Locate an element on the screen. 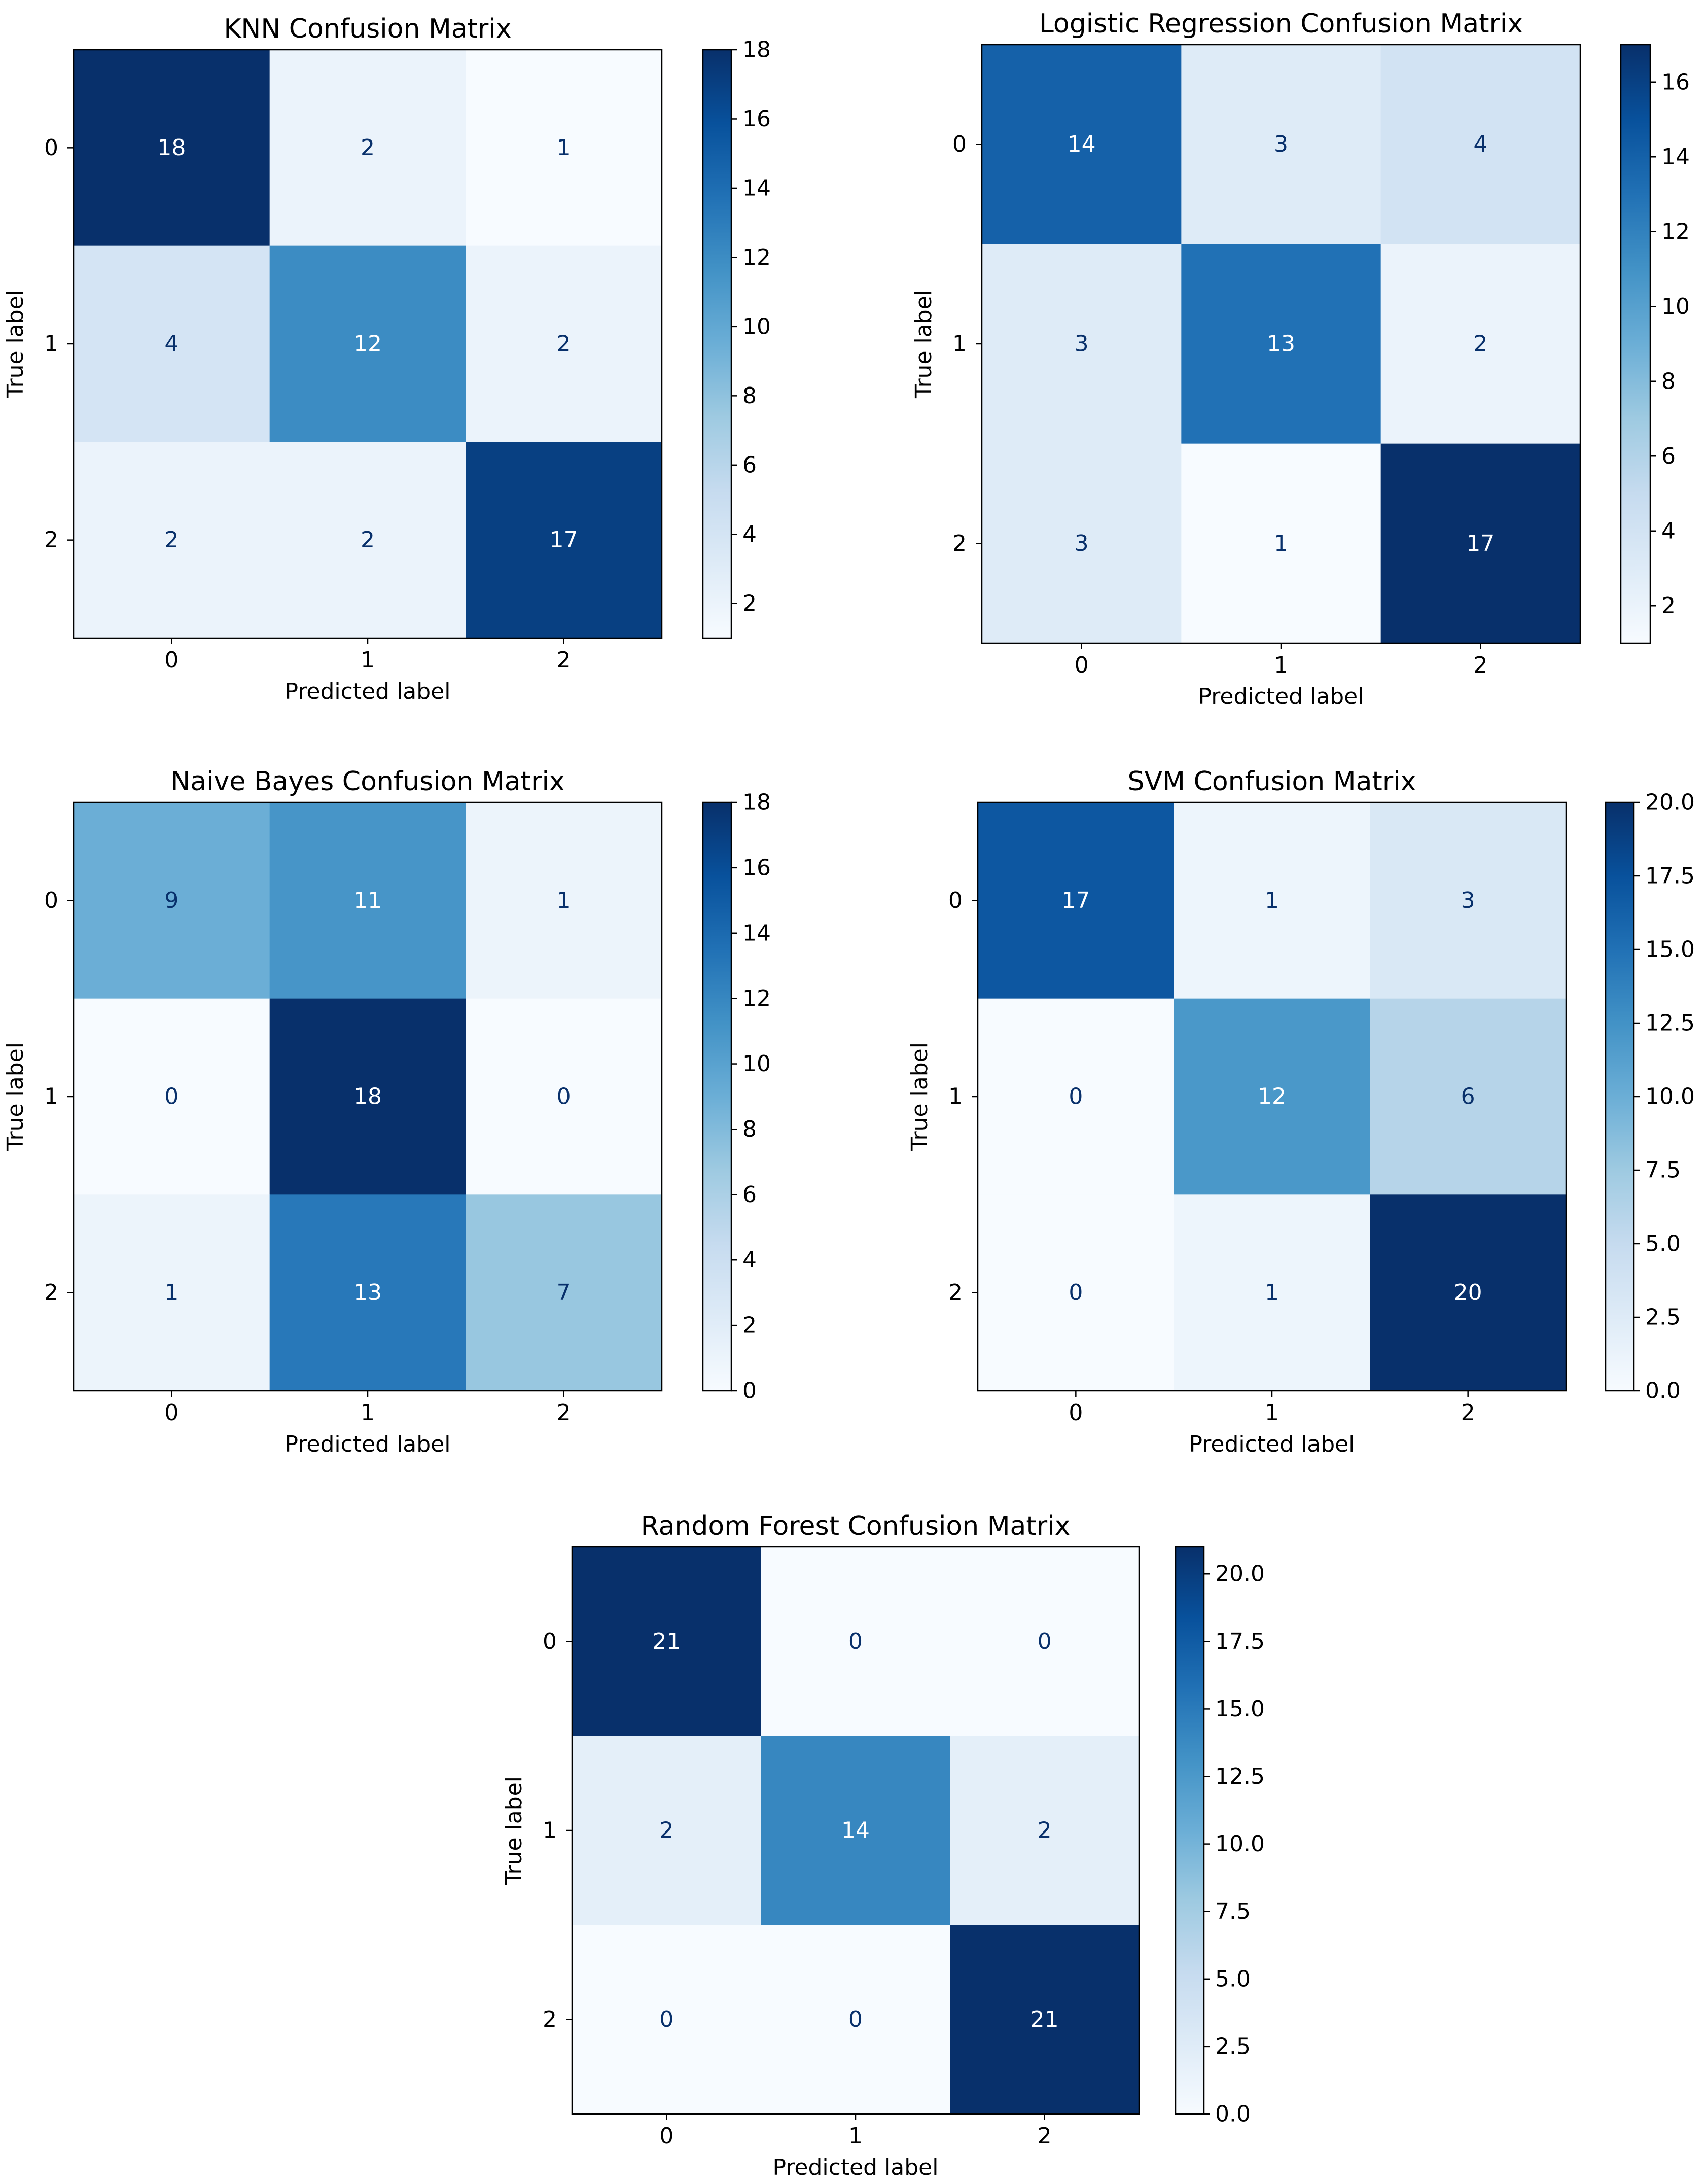 The height and width of the screenshot is (2184, 1706). cell-value-r2-c0: 3 is located at coordinates (1082, 544).